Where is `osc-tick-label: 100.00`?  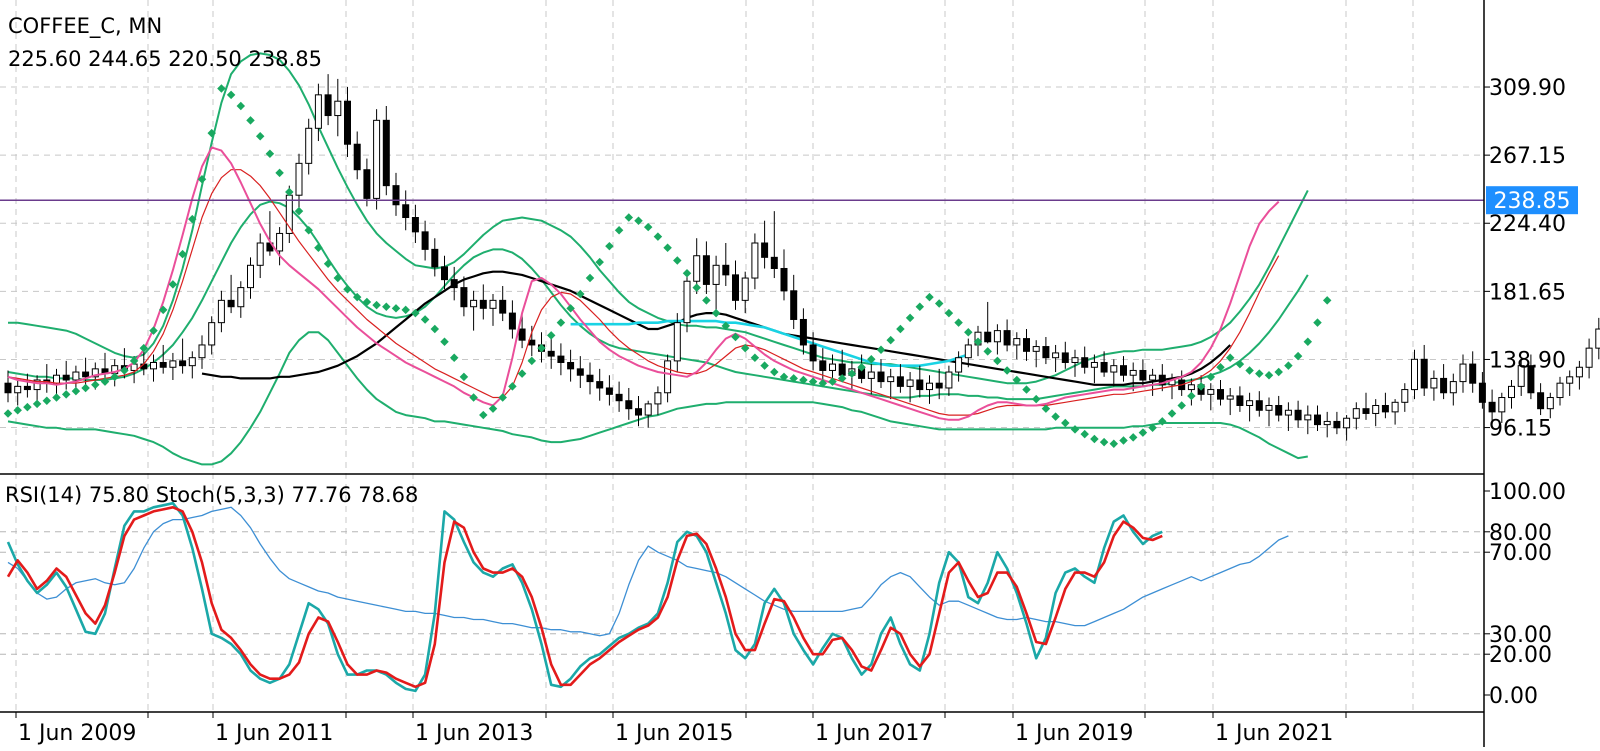
osc-tick-label: 100.00 is located at coordinates (1527, 492).